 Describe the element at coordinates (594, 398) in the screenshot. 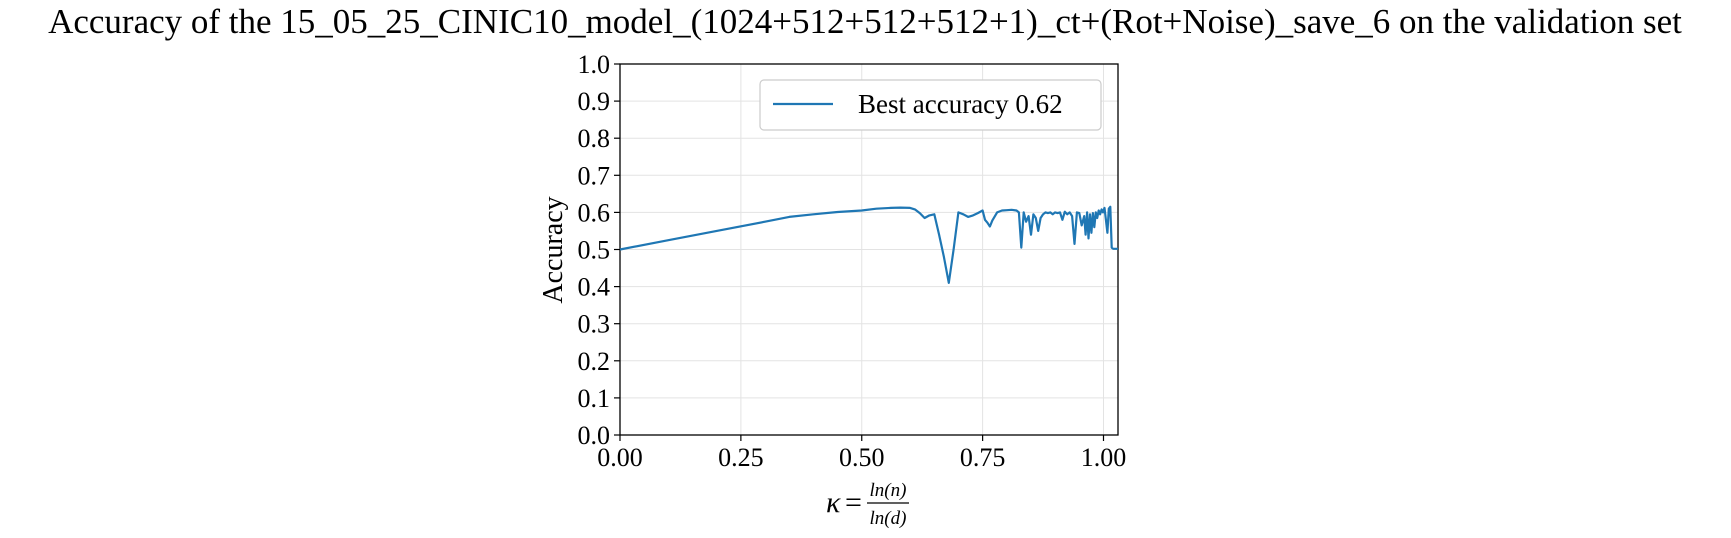

I see `y-tick-label: 0.1` at that location.